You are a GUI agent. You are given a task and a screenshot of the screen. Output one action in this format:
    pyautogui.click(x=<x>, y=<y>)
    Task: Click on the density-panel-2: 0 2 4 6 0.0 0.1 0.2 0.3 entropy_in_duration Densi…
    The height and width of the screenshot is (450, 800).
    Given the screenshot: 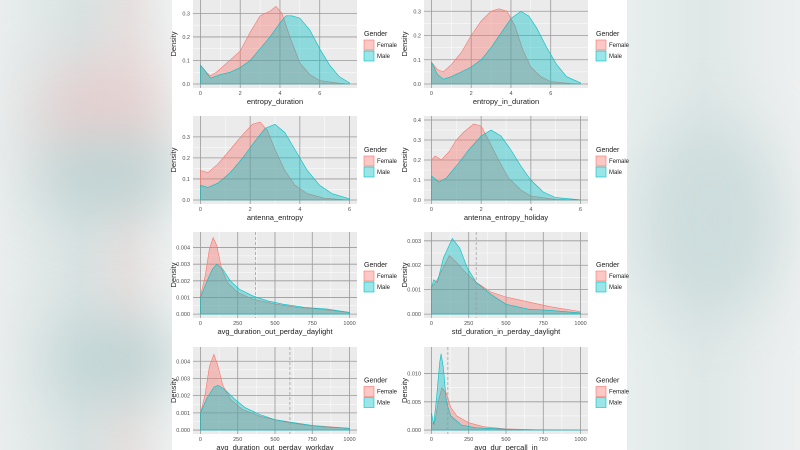 What is the action you would take?
    pyautogui.click(x=515, y=53)
    